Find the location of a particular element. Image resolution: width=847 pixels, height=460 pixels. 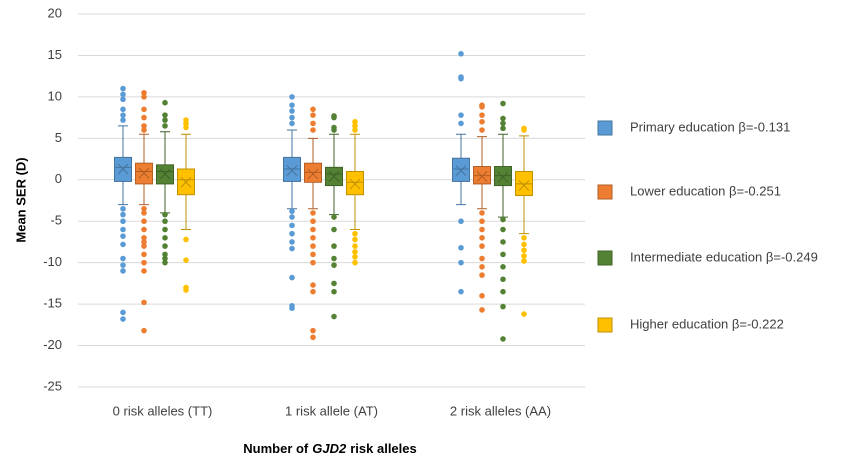

y-axis-title: Mean SER (D) is located at coordinates (20, 199).